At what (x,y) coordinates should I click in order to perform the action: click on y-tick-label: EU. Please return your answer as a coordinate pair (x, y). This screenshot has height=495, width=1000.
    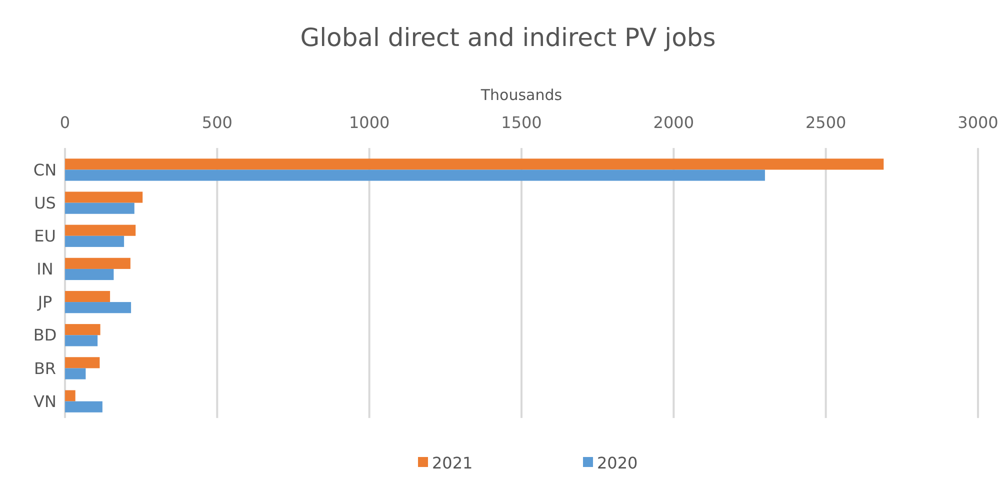
    Looking at the image, I should click on (45, 236).